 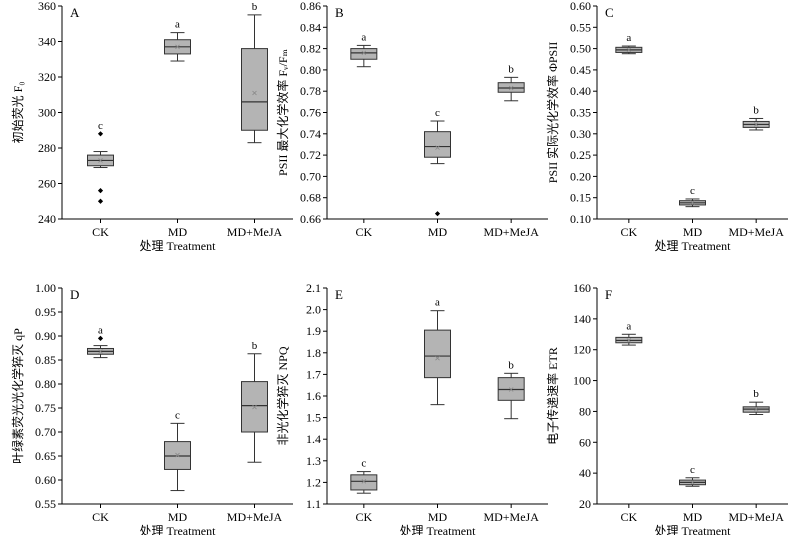 I want to click on panel-letter: A, so click(x=75, y=12).